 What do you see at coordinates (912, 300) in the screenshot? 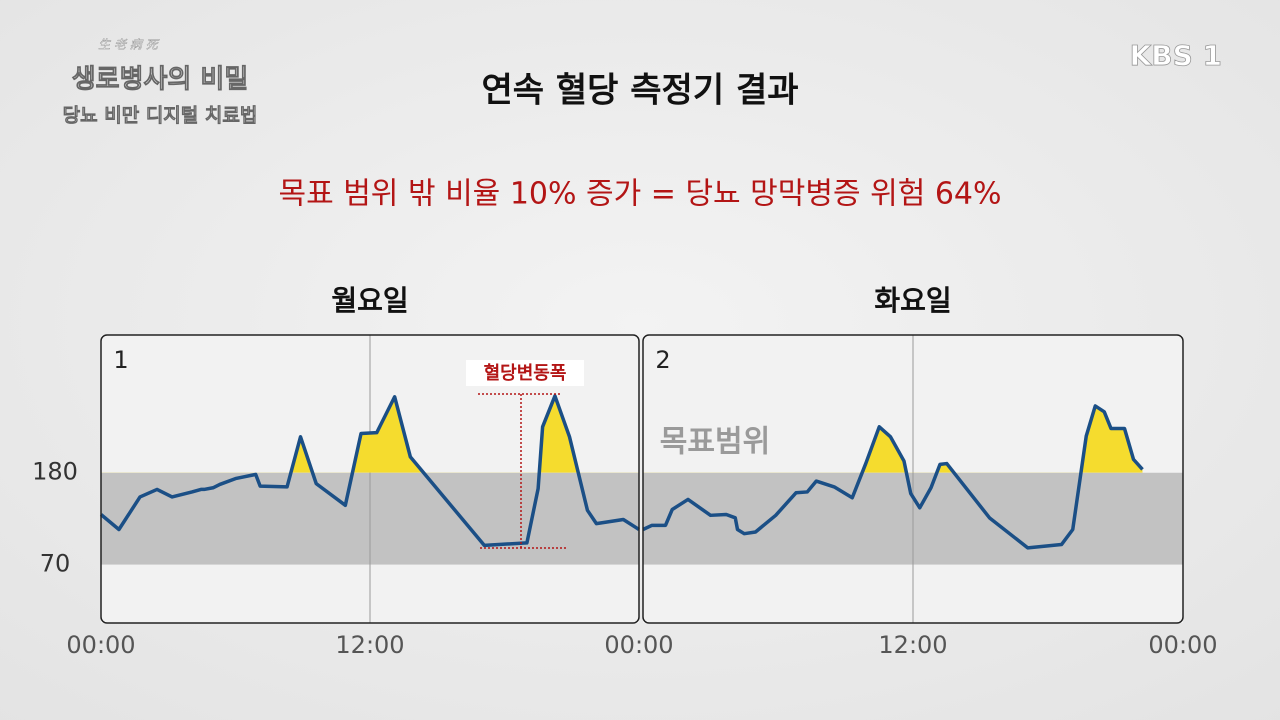
I see `panel-title: 화요일` at bounding box center [912, 300].